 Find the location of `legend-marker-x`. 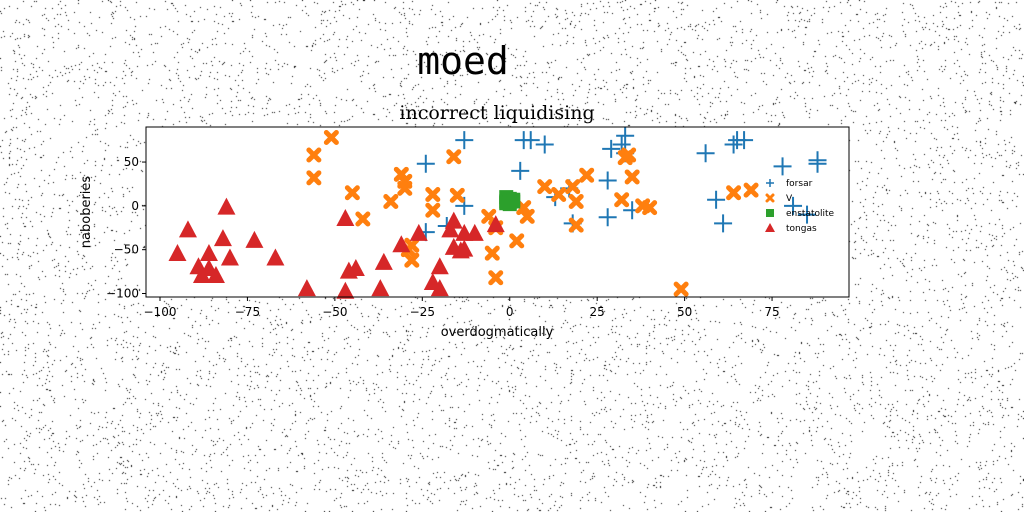

legend-marker-x is located at coordinates (770, 198).